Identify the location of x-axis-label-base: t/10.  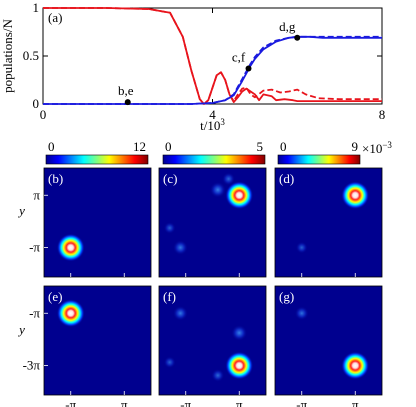
(210, 125).